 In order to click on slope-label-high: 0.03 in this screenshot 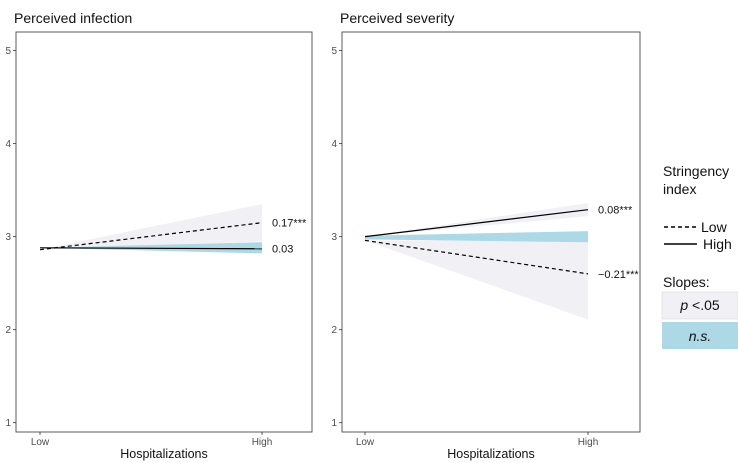, I will do `click(282, 250)`.